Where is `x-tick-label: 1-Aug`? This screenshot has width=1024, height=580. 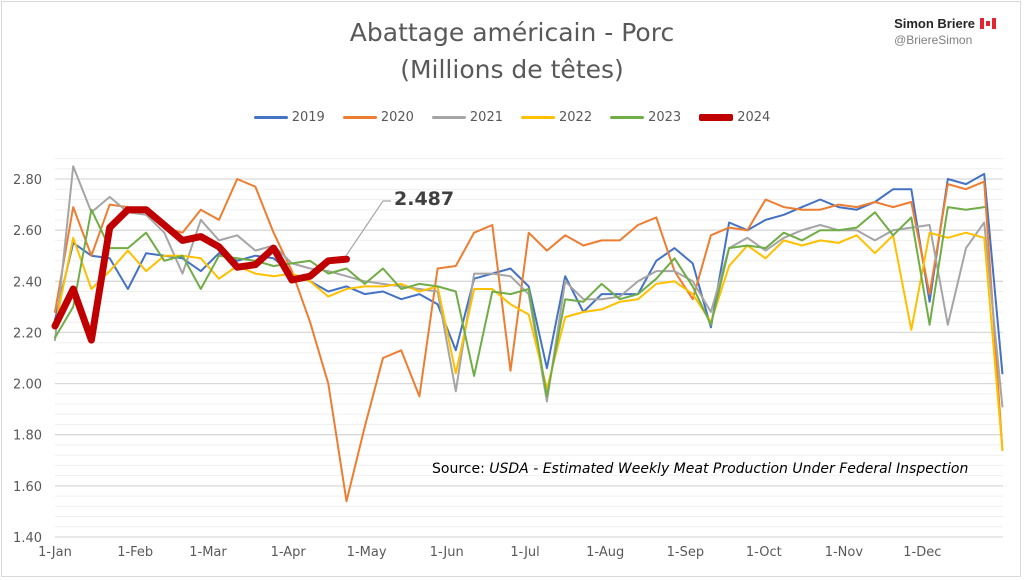 x-tick-label: 1-Aug is located at coordinates (605, 552).